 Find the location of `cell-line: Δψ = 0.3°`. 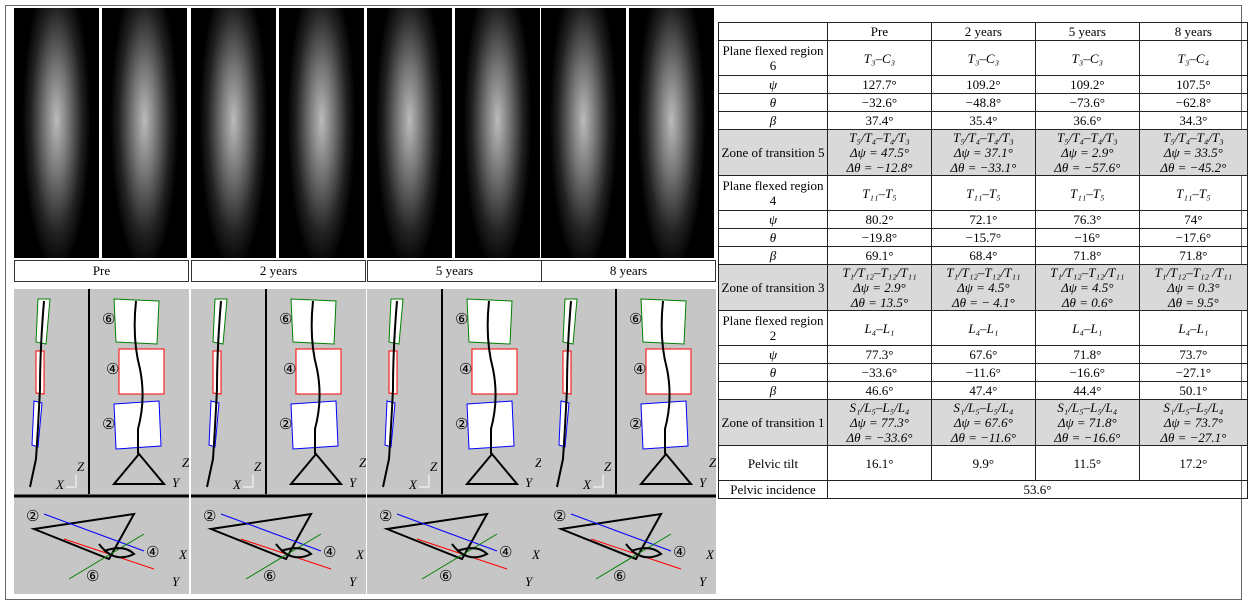

cell-line: Δψ = 0.3° is located at coordinates (1193, 287).